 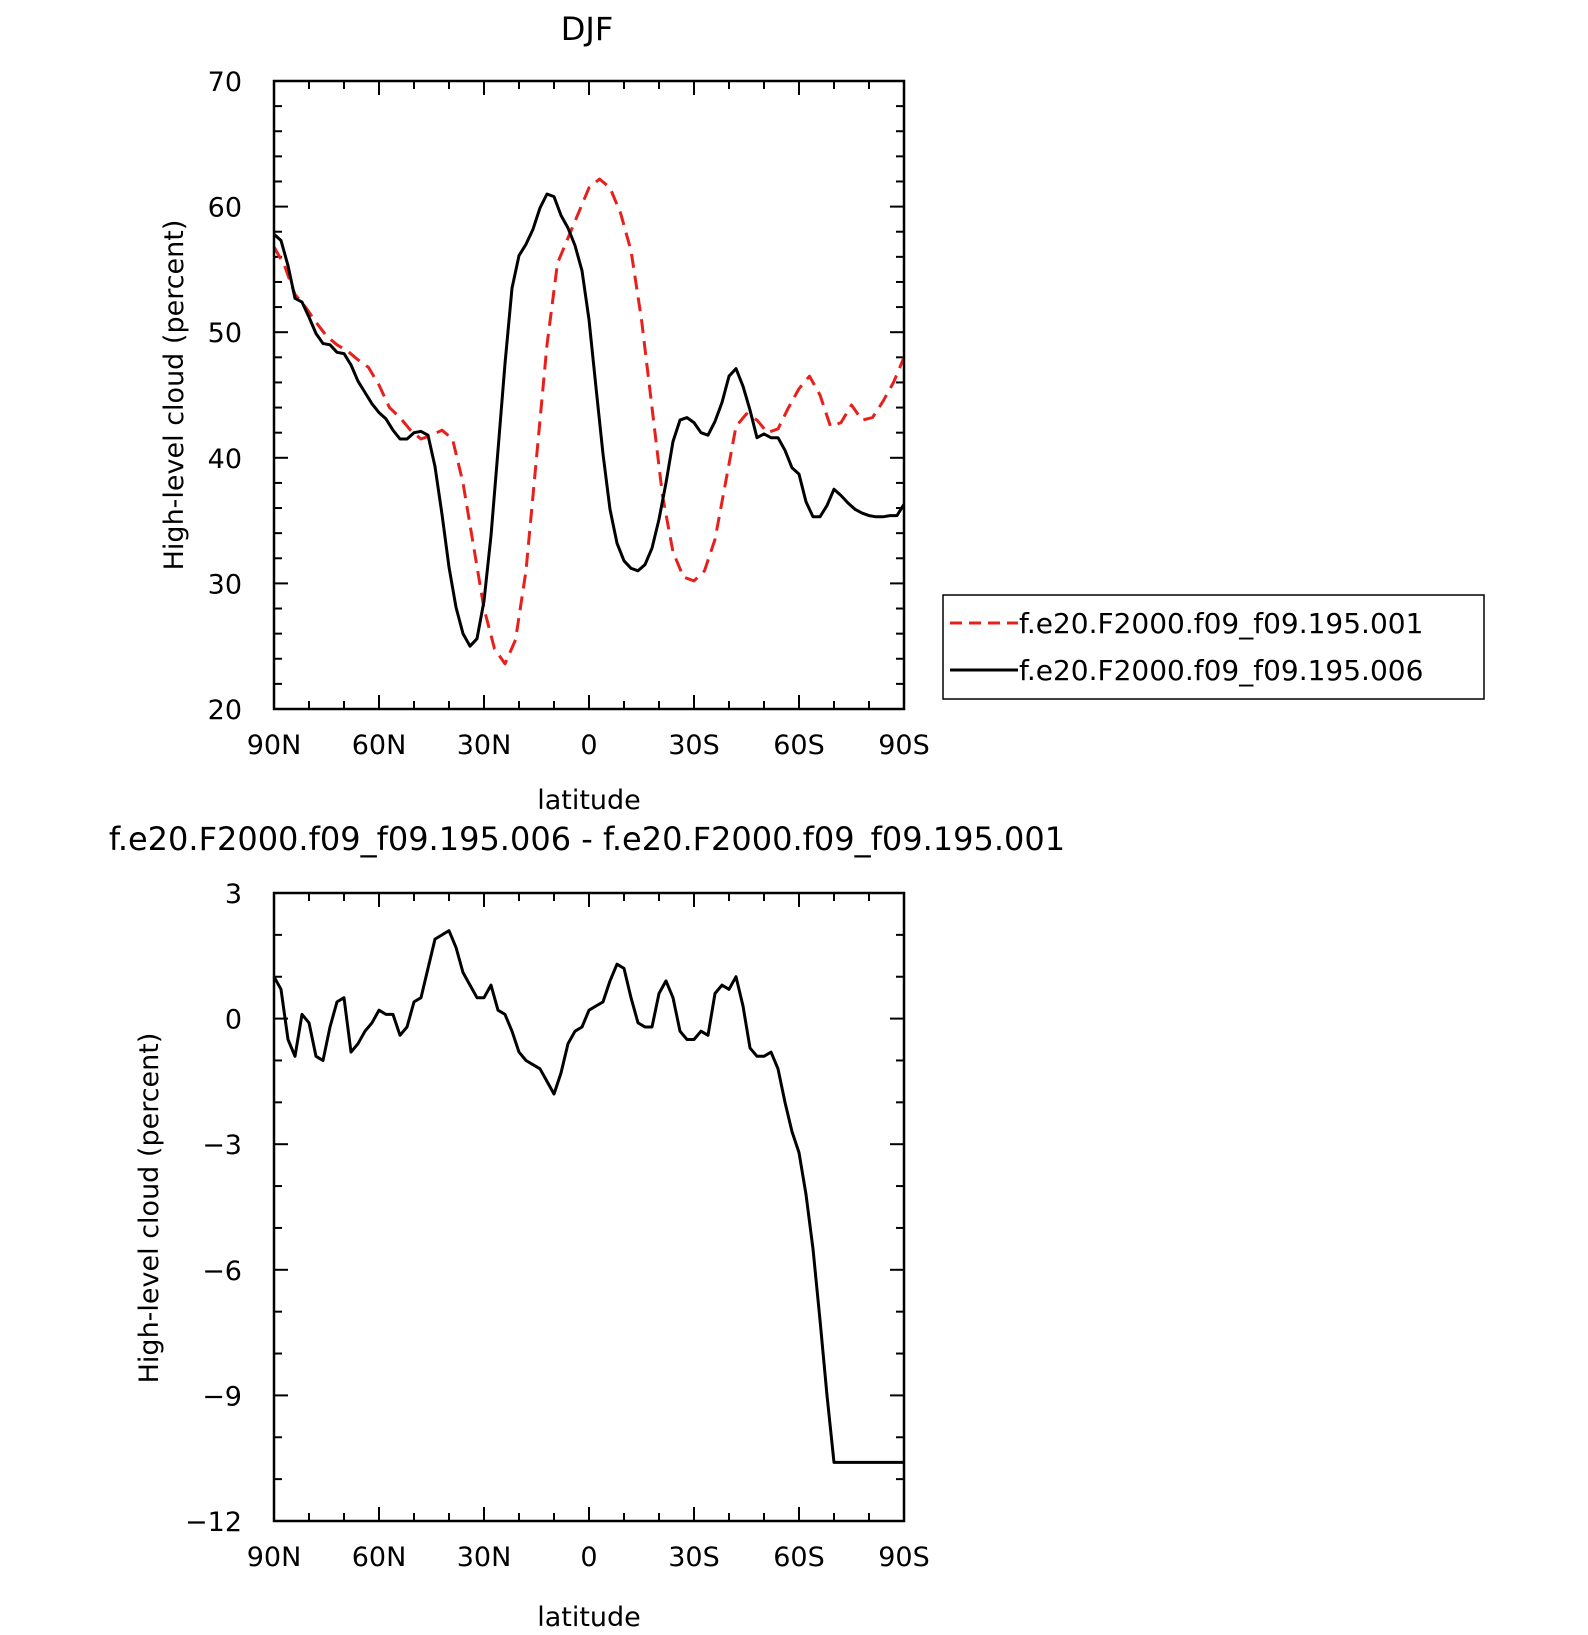 What do you see at coordinates (1221, 623) in the screenshot?
I see `legend-label-series-1: f.e20.F2000.f09_f09.195.001` at bounding box center [1221, 623].